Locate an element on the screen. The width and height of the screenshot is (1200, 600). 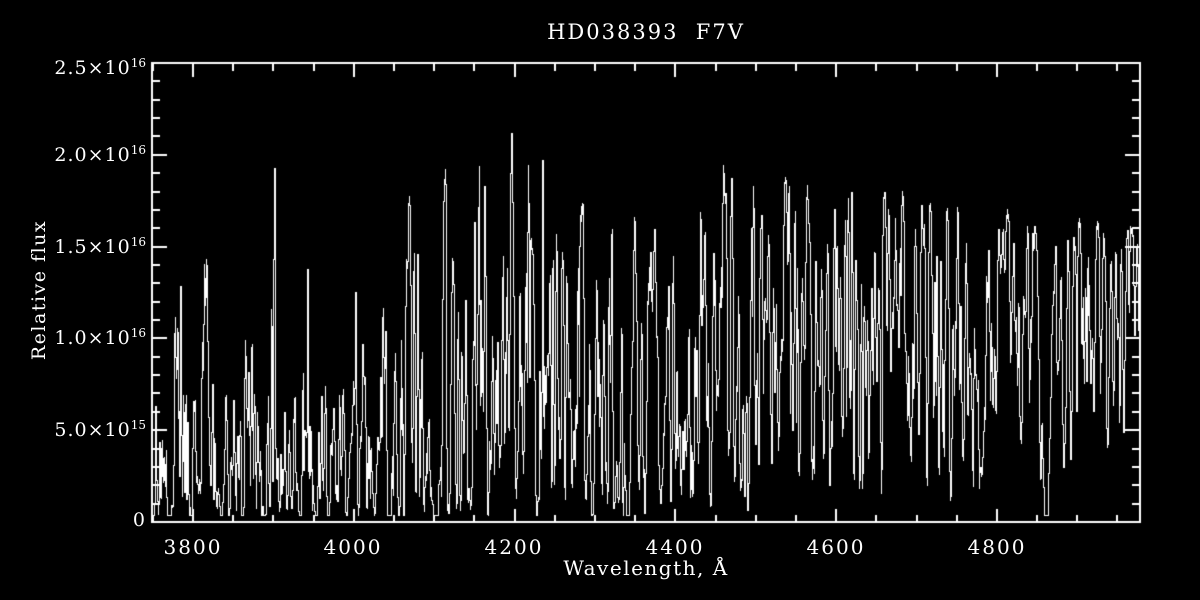
chart-title: HD038393 F7V is located at coordinates (646, 32).